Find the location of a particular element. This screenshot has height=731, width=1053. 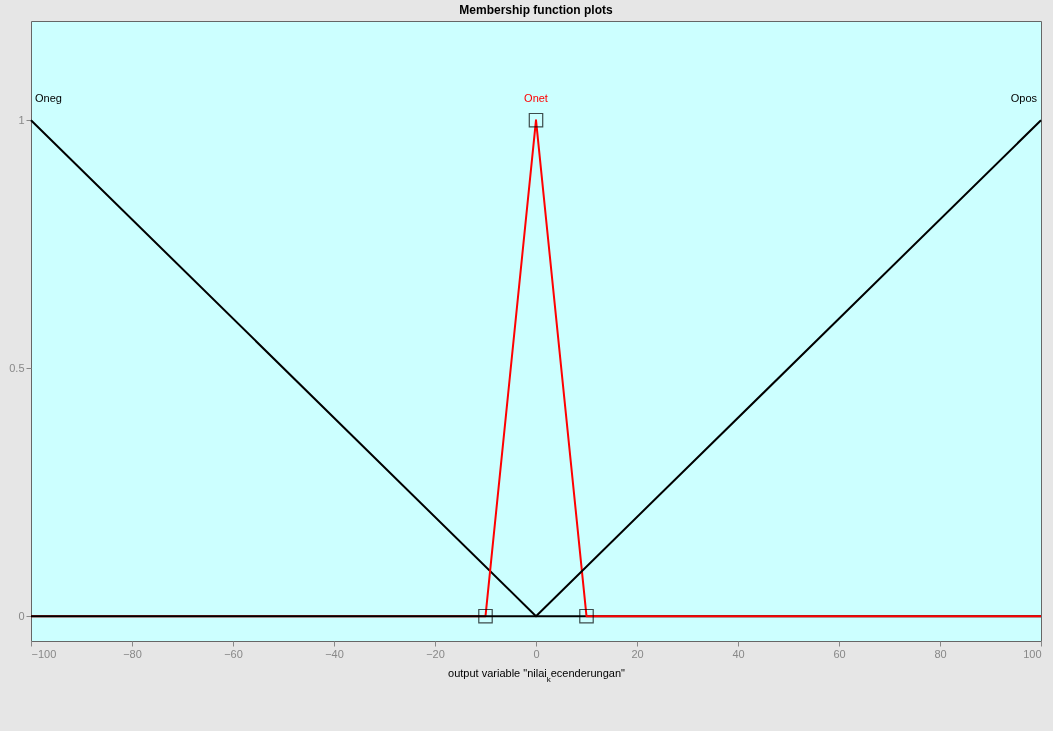

x-tick-label: 80 is located at coordinates (940, 653).